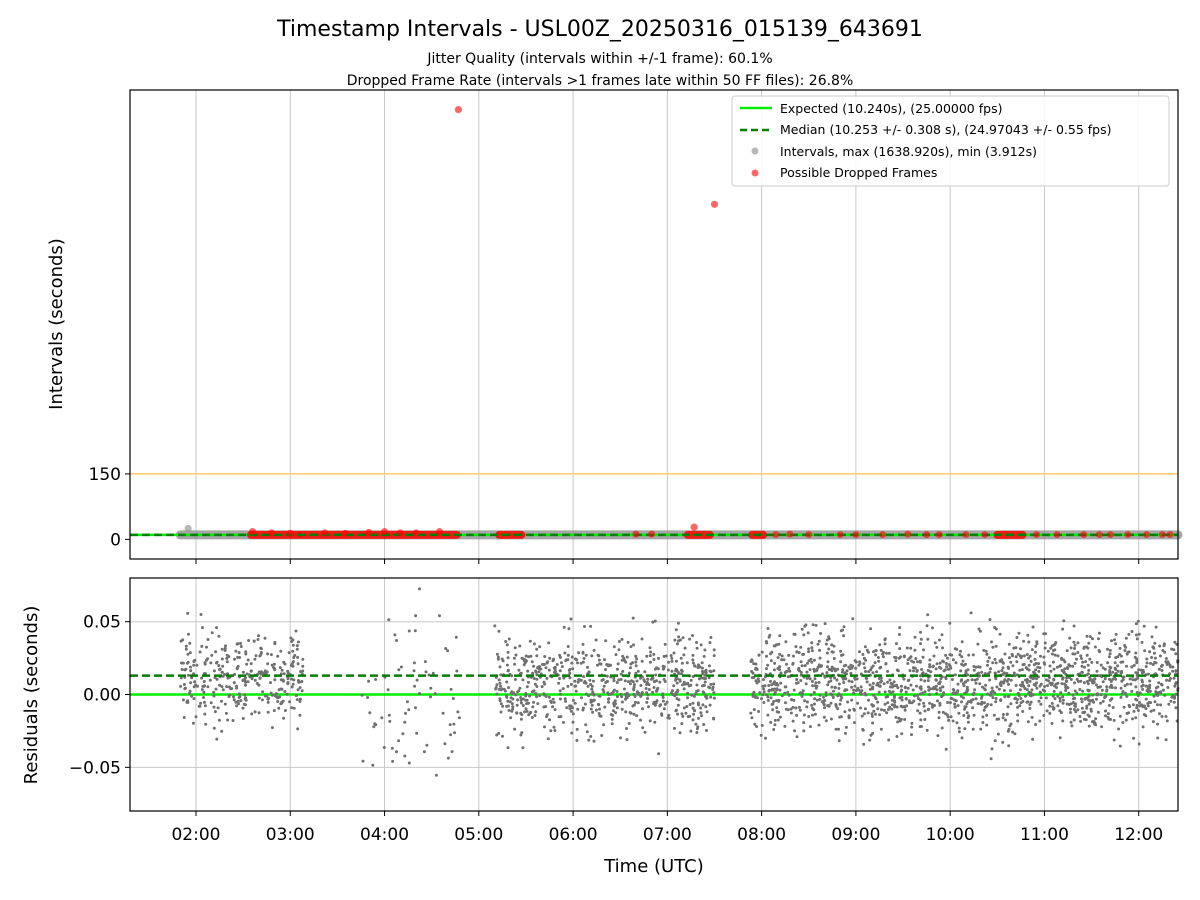 This screenshot has height=900, width=1200. Describe the element at coordinates (384, 835) in the screenshot. I see `x-tick-label: 04:00` at that location.